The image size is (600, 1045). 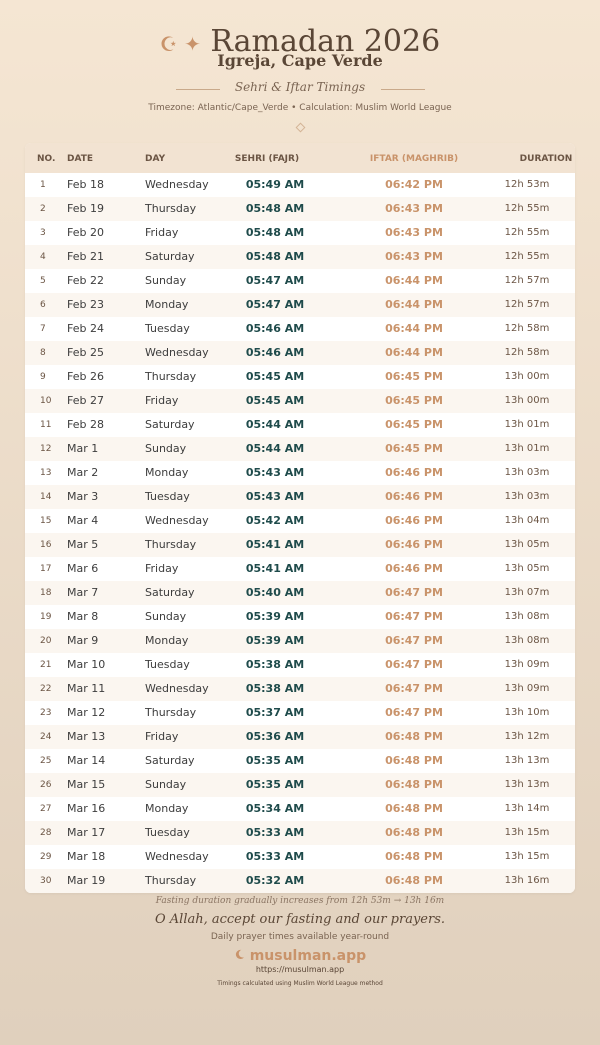 I want to click on row-number: 24, so click(x=46, y=737).